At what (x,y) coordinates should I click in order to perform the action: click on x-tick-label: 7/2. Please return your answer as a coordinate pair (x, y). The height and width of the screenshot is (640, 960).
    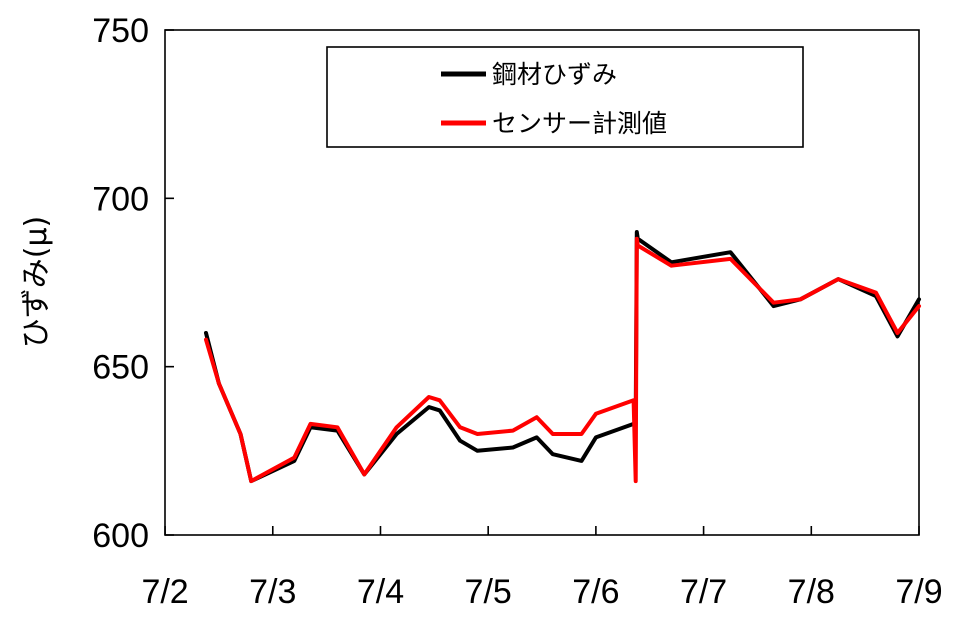
    Looking at the image, I should click on (164, 592).